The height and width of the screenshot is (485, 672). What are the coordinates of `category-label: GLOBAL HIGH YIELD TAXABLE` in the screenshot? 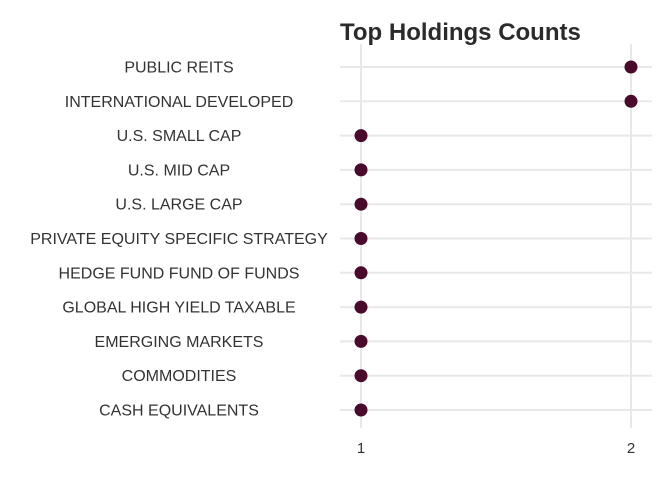 It's located at (178, 308).